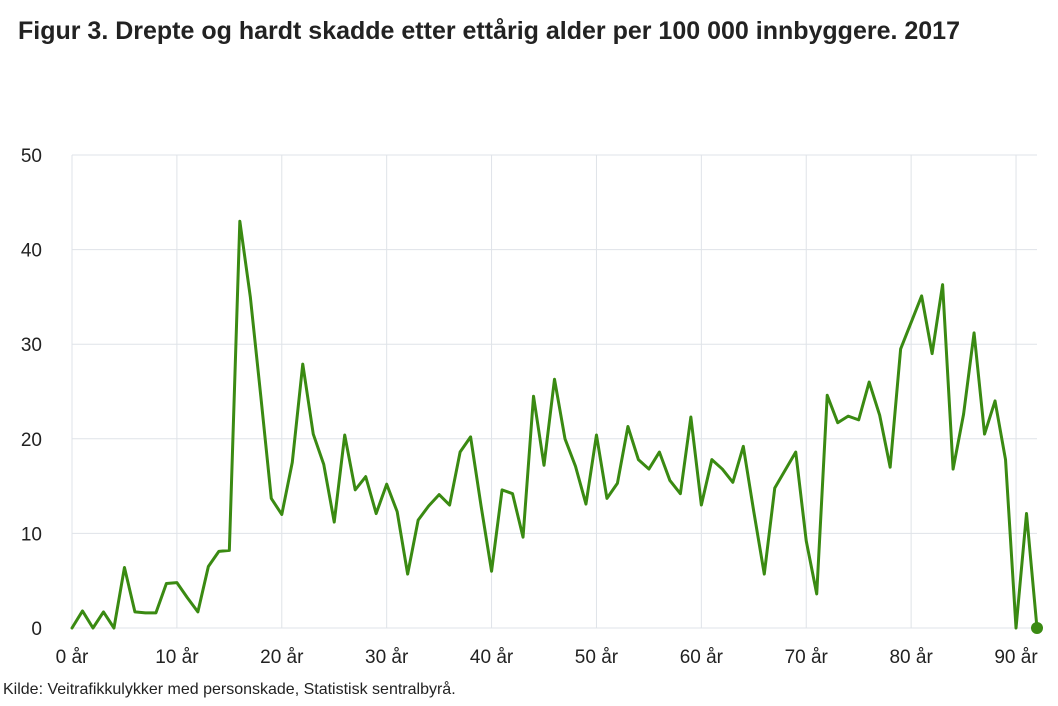 The width and height of the screenshot is (1058, 706). What do you see at coordinates (1016, 657) in the screenshot?
I see `x-tick-label: 90 år` at bounding box center [1016, 657].